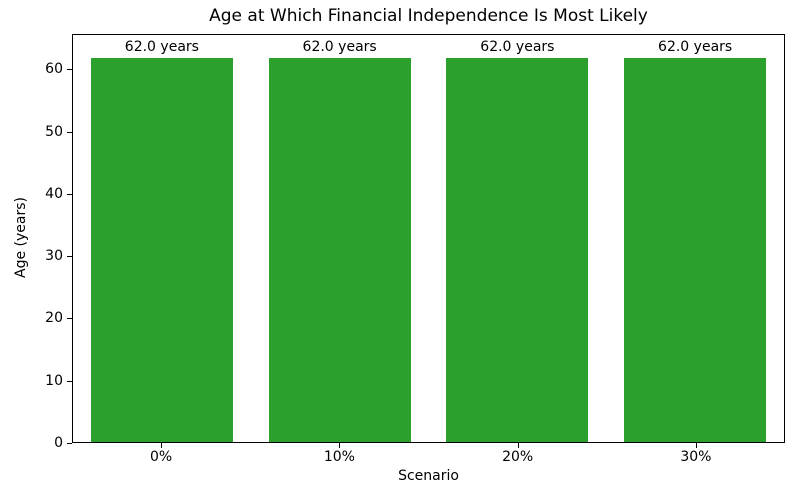 This screenshot has width=800, height=500. I want to click on x-tick-label: 0%, so click(161, 457).